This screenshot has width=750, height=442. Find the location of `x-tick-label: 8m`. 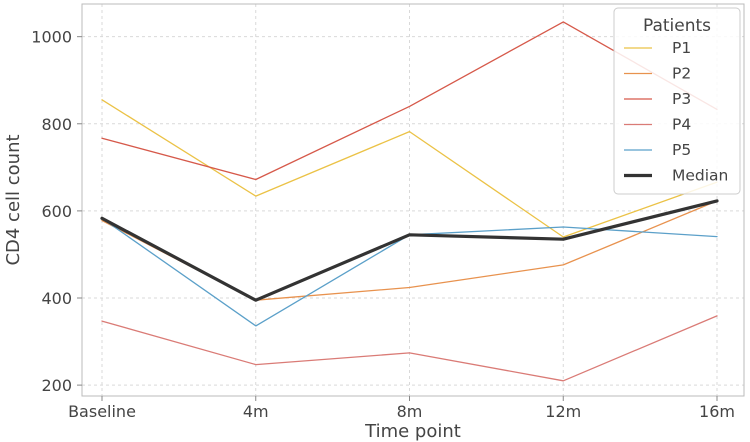

x-tick-label: 8m is located at coordinates (410, 411).